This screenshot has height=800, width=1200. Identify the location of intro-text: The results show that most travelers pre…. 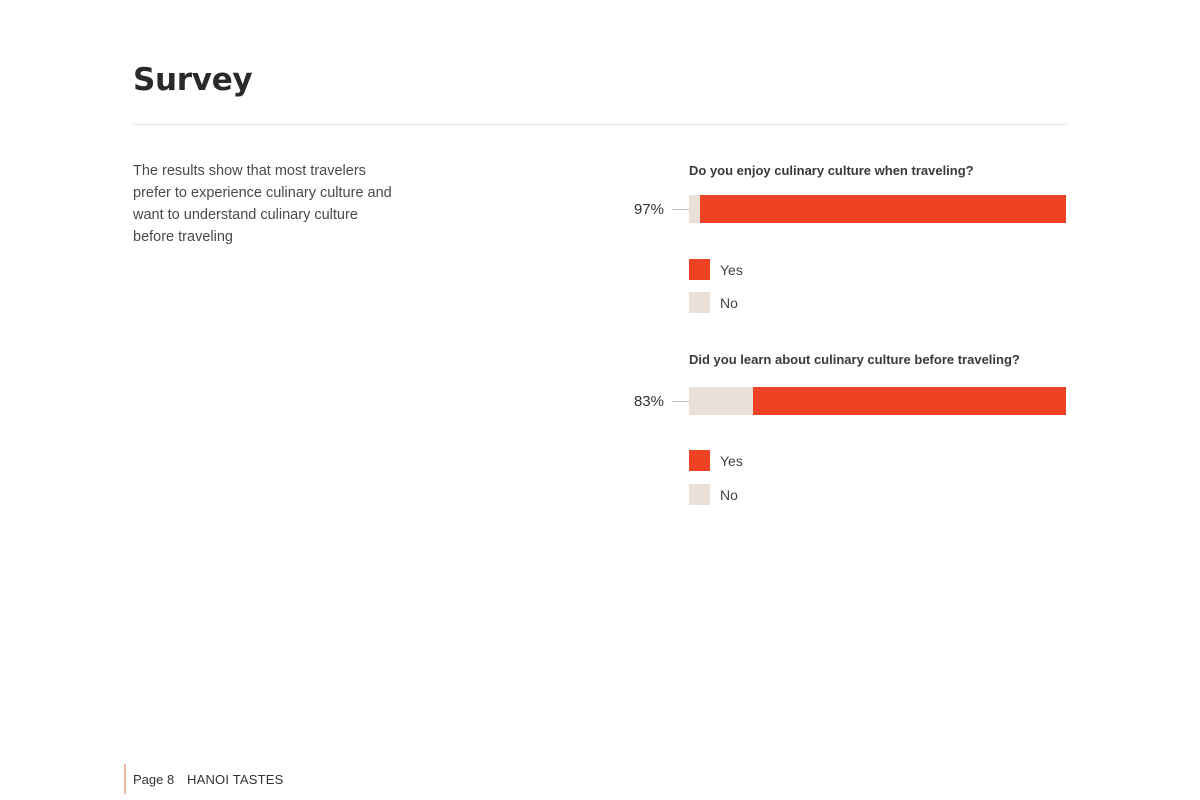
(262, 204).